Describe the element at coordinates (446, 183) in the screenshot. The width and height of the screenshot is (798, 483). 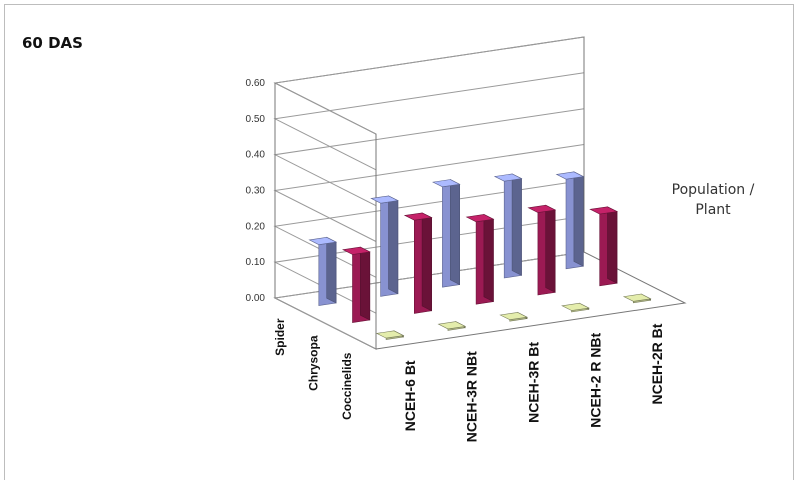
I see `bar-spider-3-top` at that location.